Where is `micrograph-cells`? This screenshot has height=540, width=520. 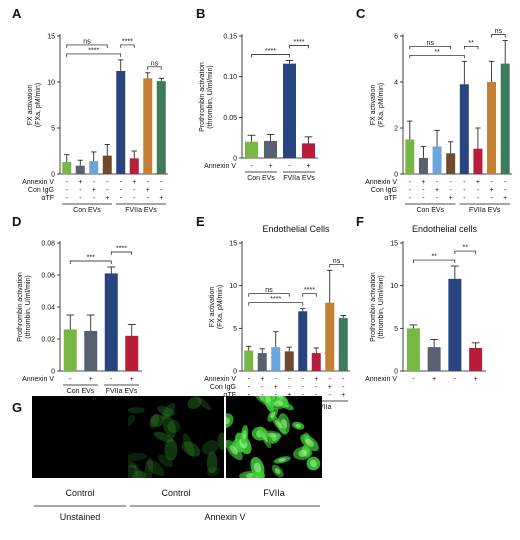
micrograph-cells is located at coordinates (176, 437).